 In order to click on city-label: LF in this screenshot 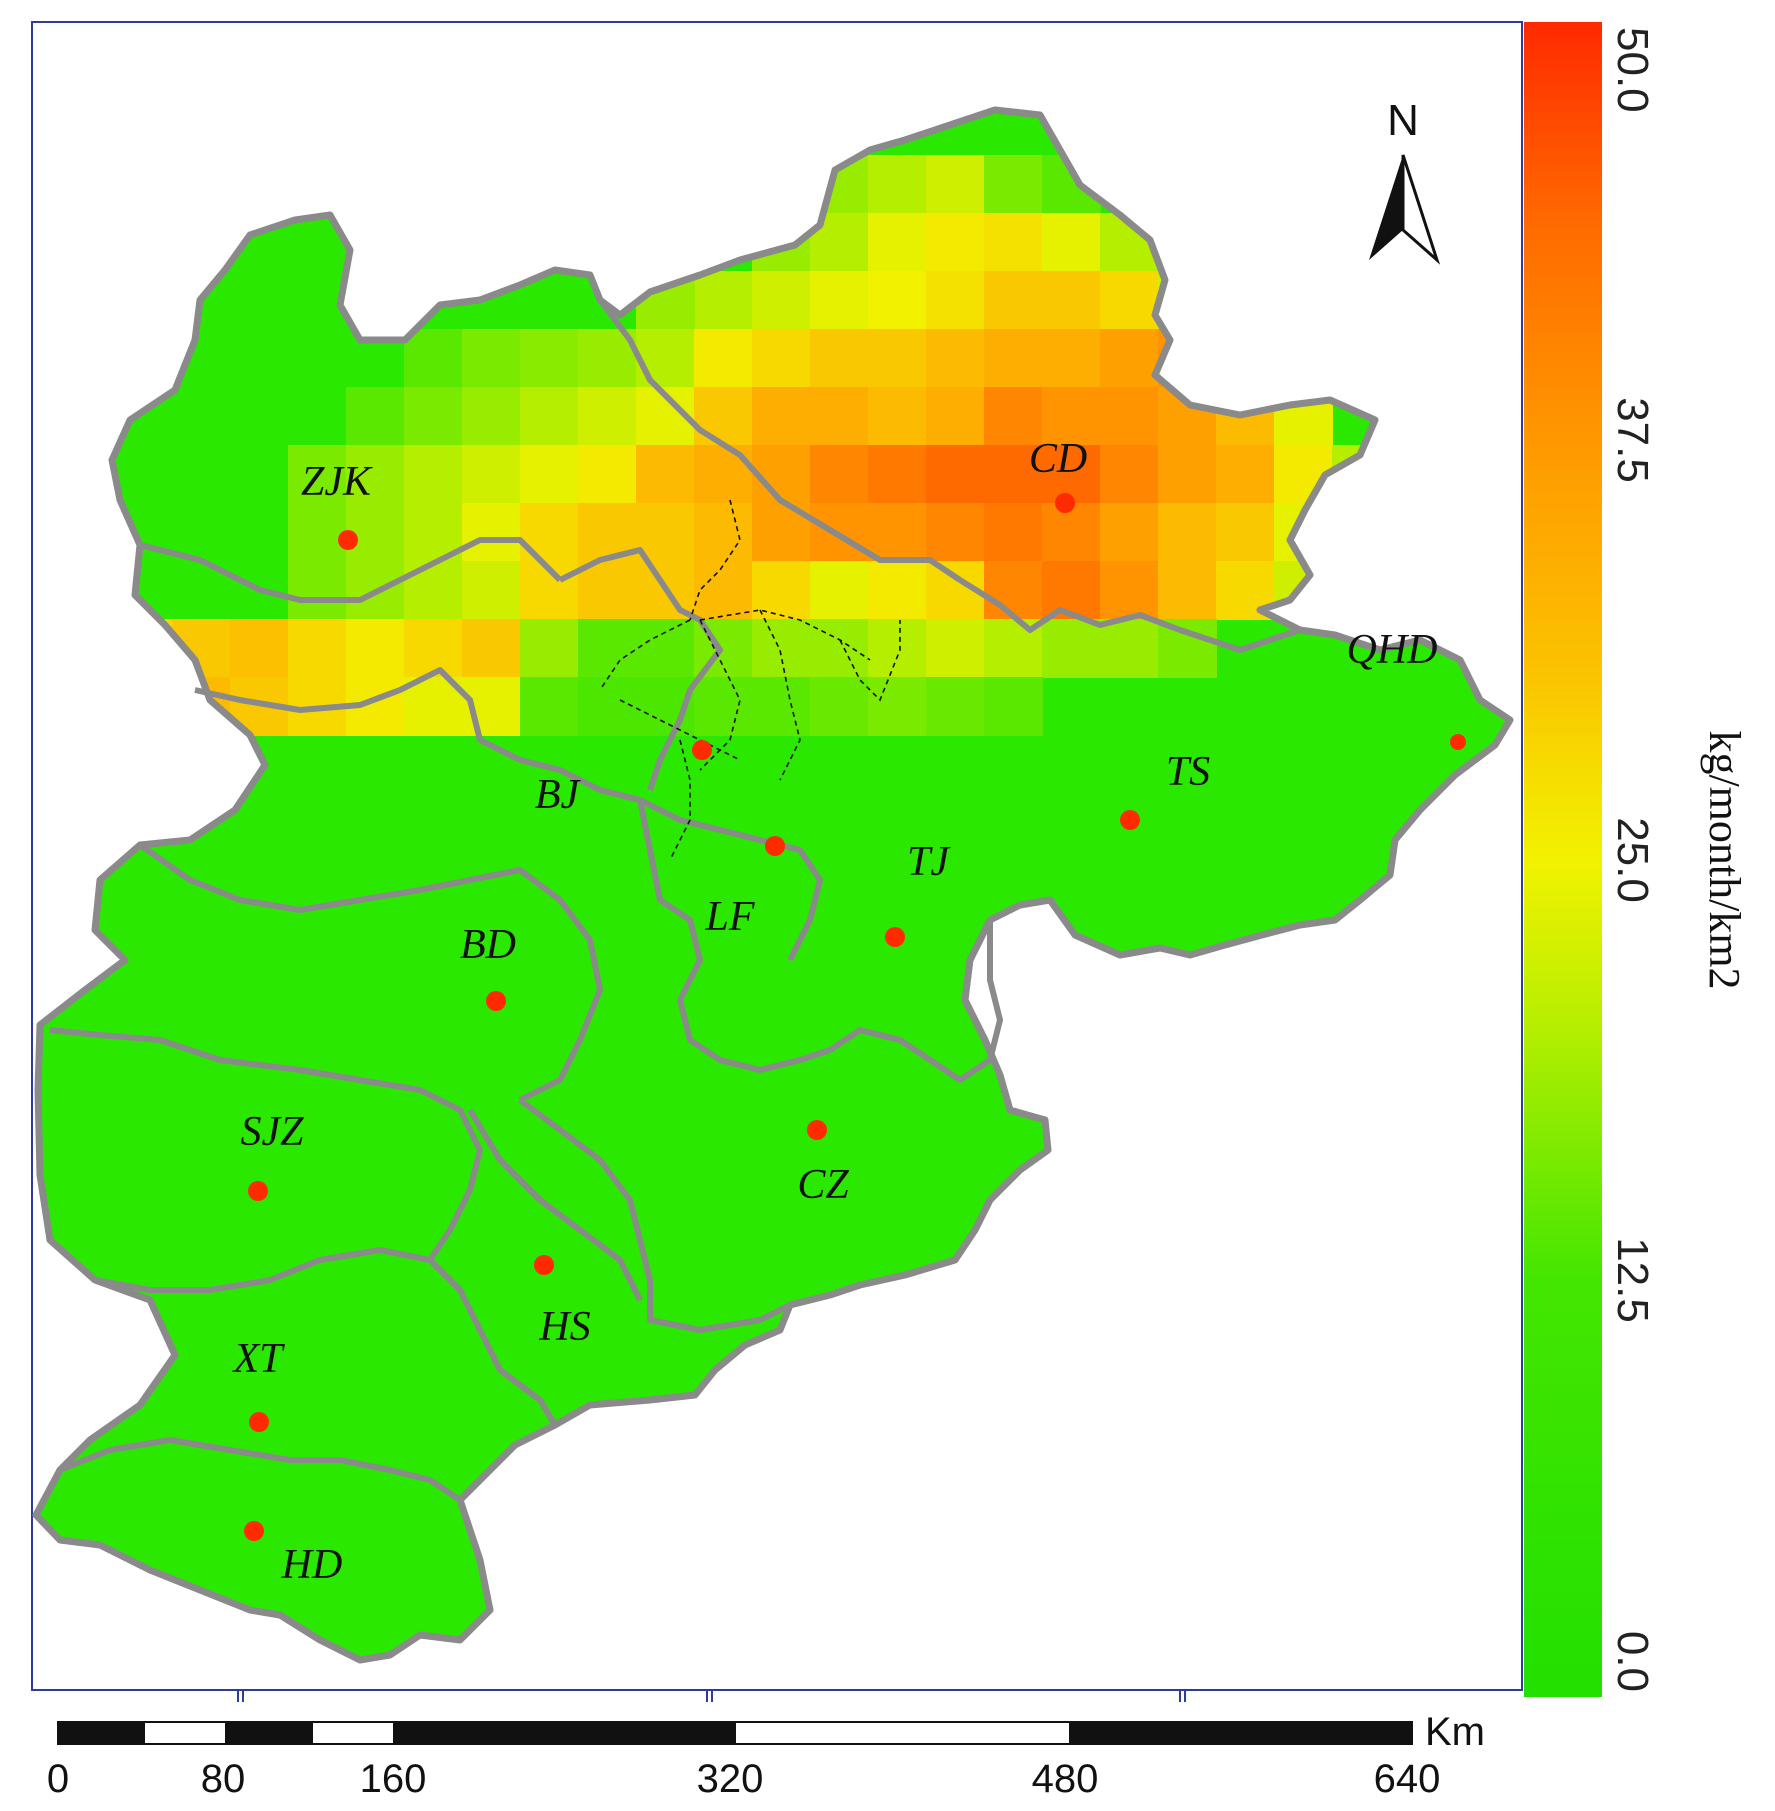, I will do `click(729, 917)`.